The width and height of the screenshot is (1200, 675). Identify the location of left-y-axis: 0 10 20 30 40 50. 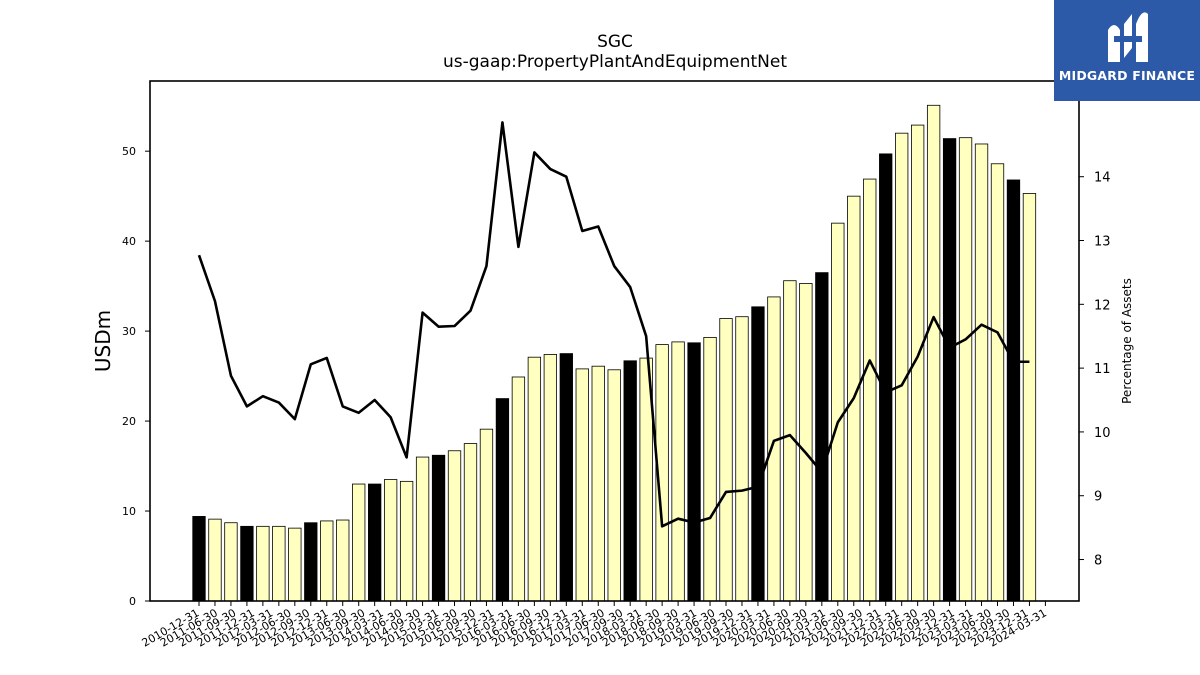
(136, 376).